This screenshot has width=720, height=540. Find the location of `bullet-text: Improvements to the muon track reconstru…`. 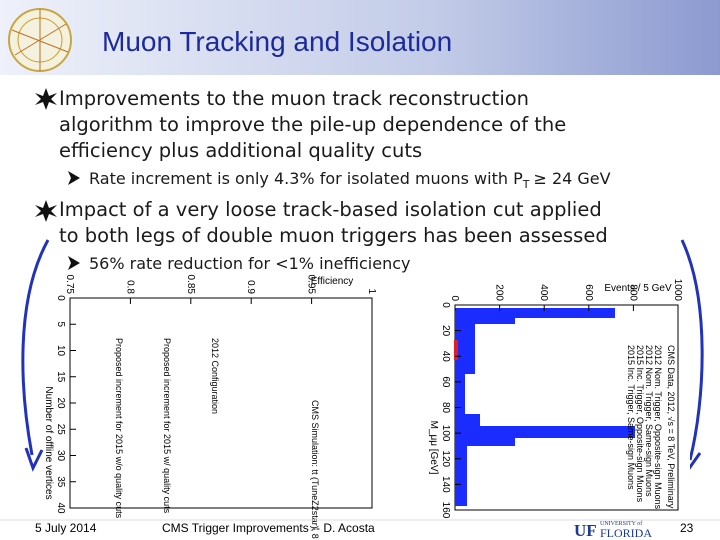

bullet-text: Improvements to the muon track reconstru… is located at coordinates (294, 98).